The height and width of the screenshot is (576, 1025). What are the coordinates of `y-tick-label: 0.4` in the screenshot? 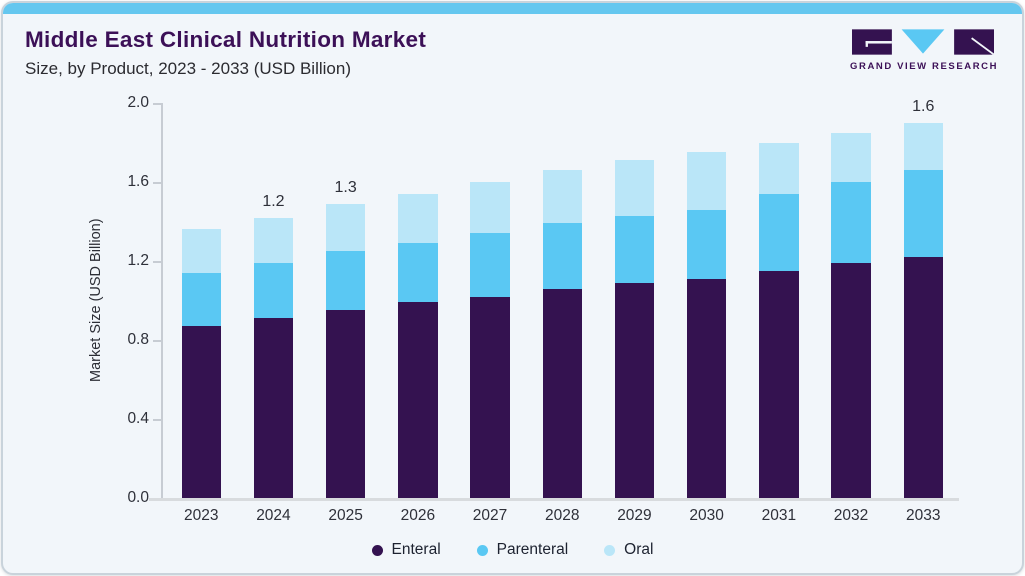 It's located at (138, 418).